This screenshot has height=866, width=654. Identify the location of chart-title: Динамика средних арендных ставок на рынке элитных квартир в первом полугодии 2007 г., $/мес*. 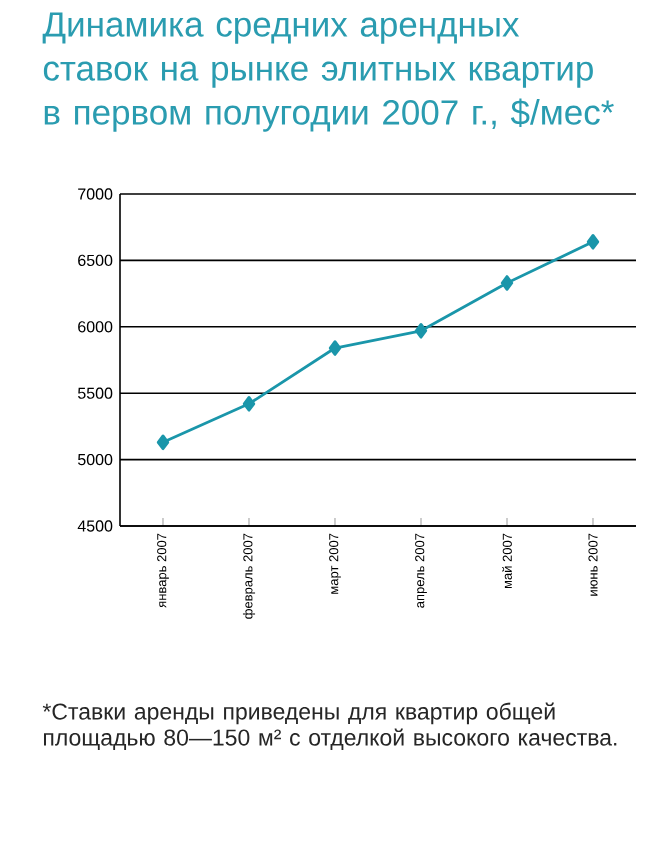
(328, 72).